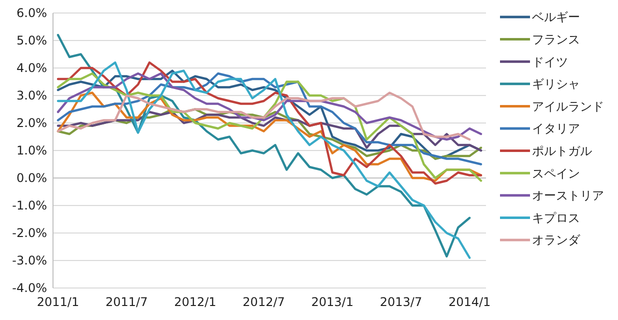 This screenshot has width=618, height=320. Describe the element at coordinates (556, 39) in the screenshot. I see `legend-label: フランス` at that location.